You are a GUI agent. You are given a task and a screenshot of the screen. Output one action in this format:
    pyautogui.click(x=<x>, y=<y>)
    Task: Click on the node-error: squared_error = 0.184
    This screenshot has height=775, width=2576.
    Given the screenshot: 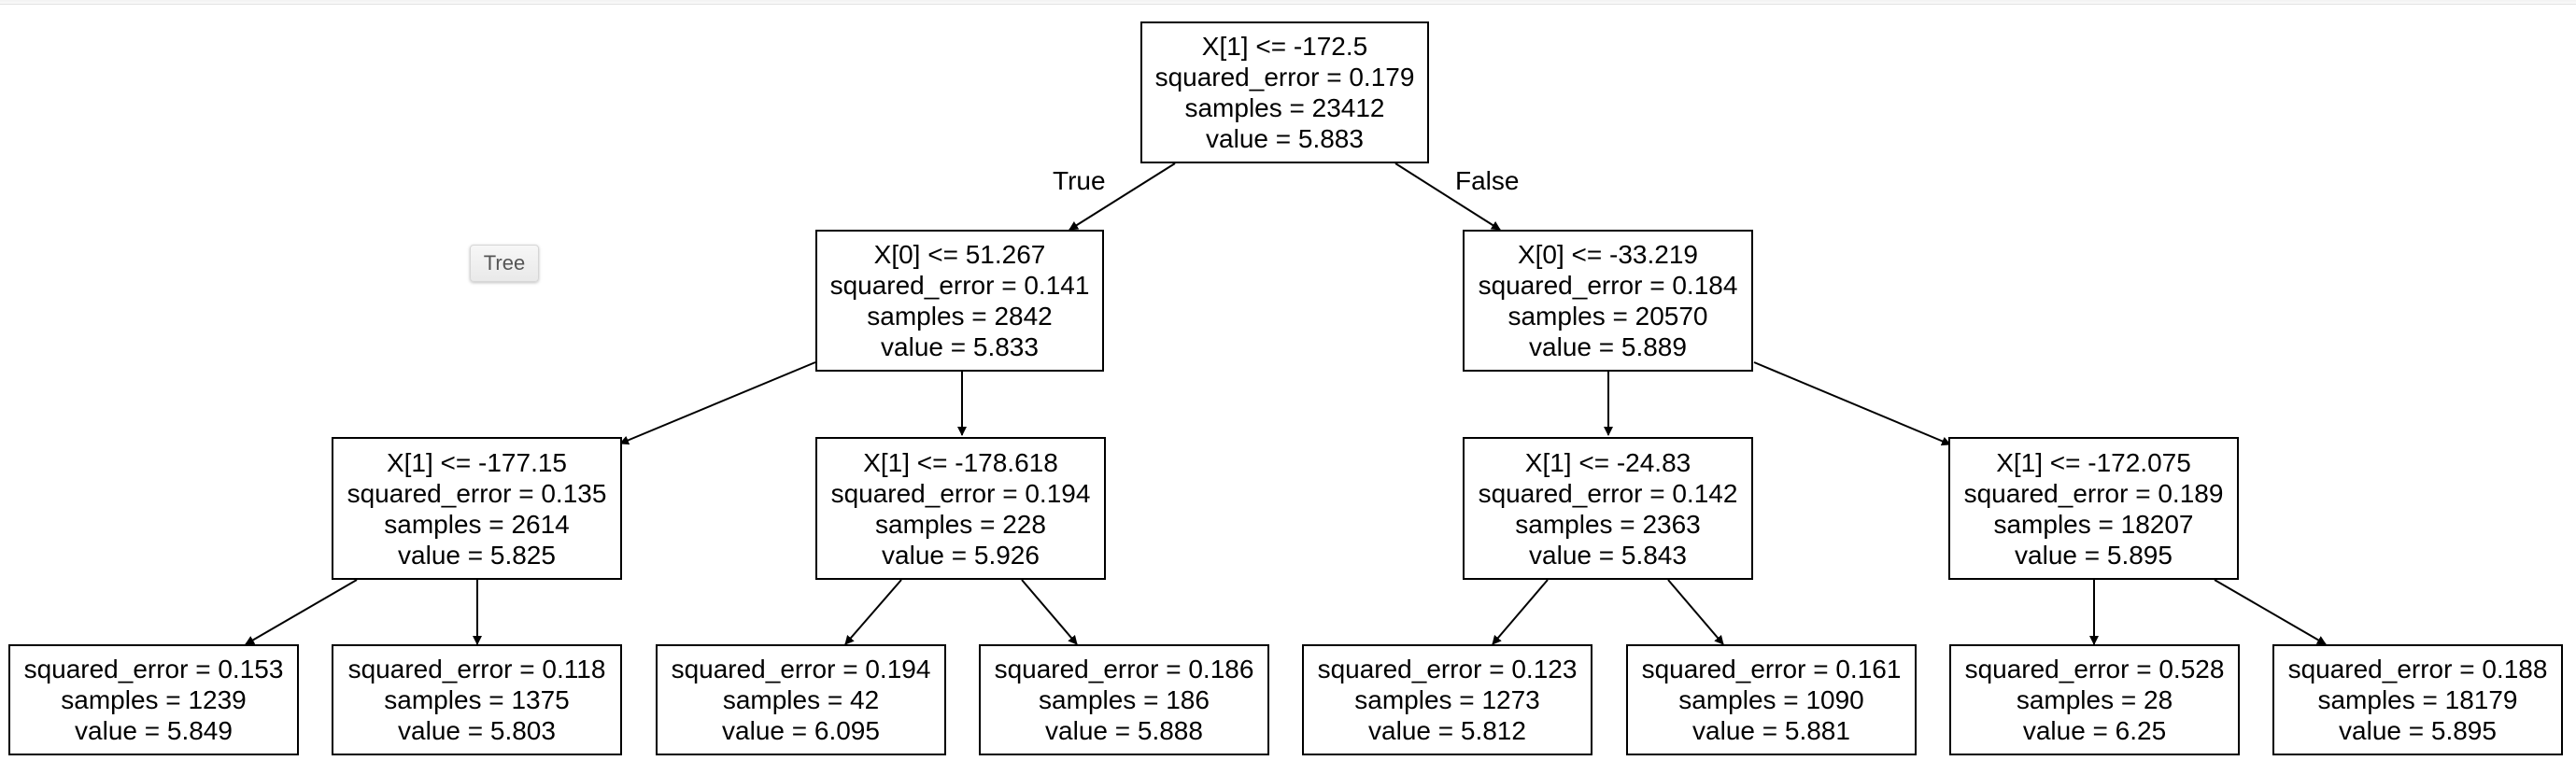 What is the action you would take?
    pyautogui.click(x=1608, y=286)
    